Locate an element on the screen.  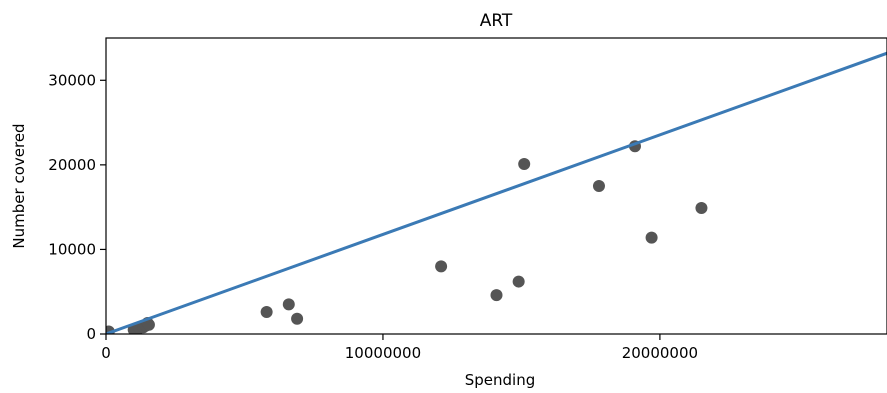
chart-title: ART is located at coordinates (496, 21).